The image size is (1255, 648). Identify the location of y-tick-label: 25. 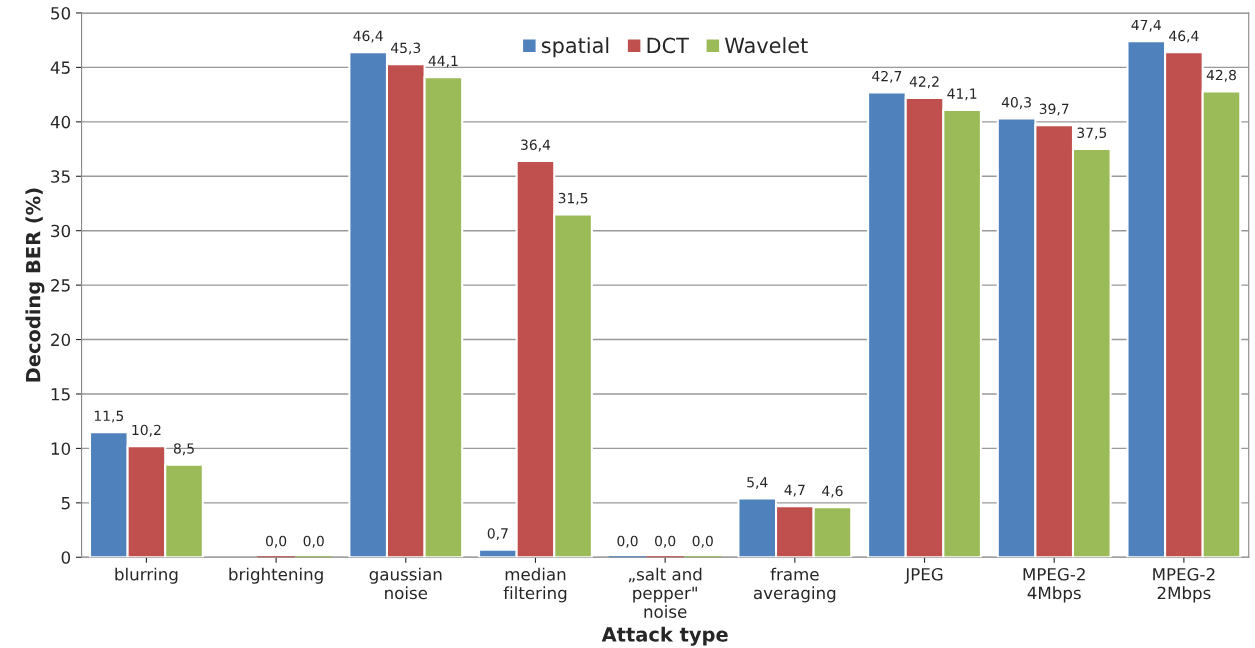
(60, 285).